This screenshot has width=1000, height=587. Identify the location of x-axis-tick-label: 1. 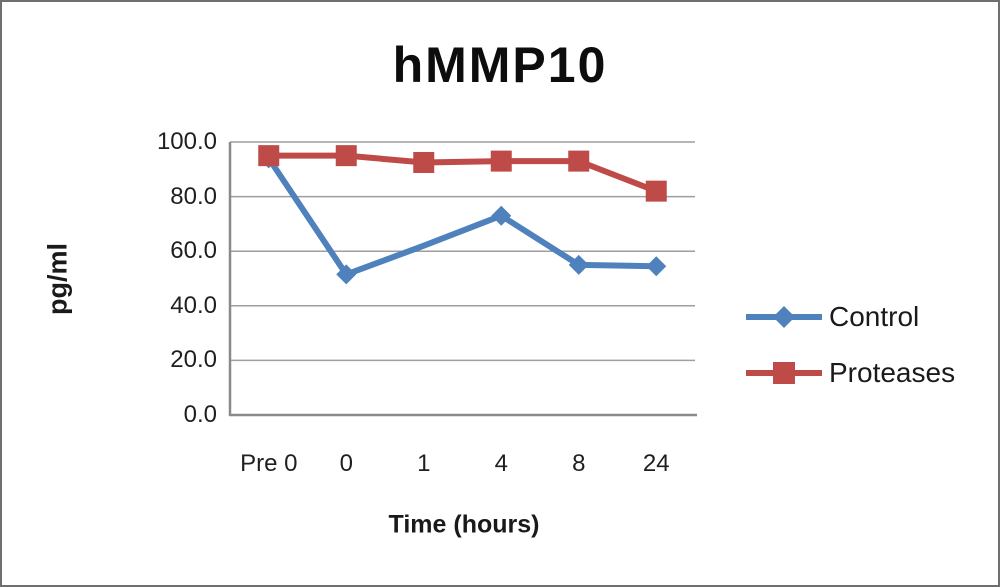
(424, 463).